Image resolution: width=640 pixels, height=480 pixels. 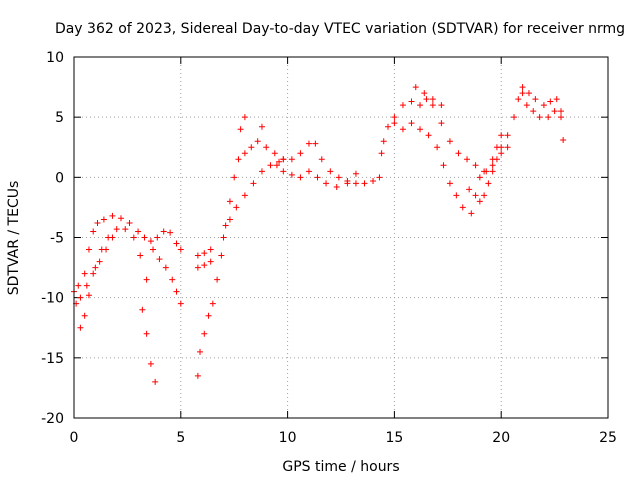 I want to click on y-tick-label: 5, so click(x=59, y=118).